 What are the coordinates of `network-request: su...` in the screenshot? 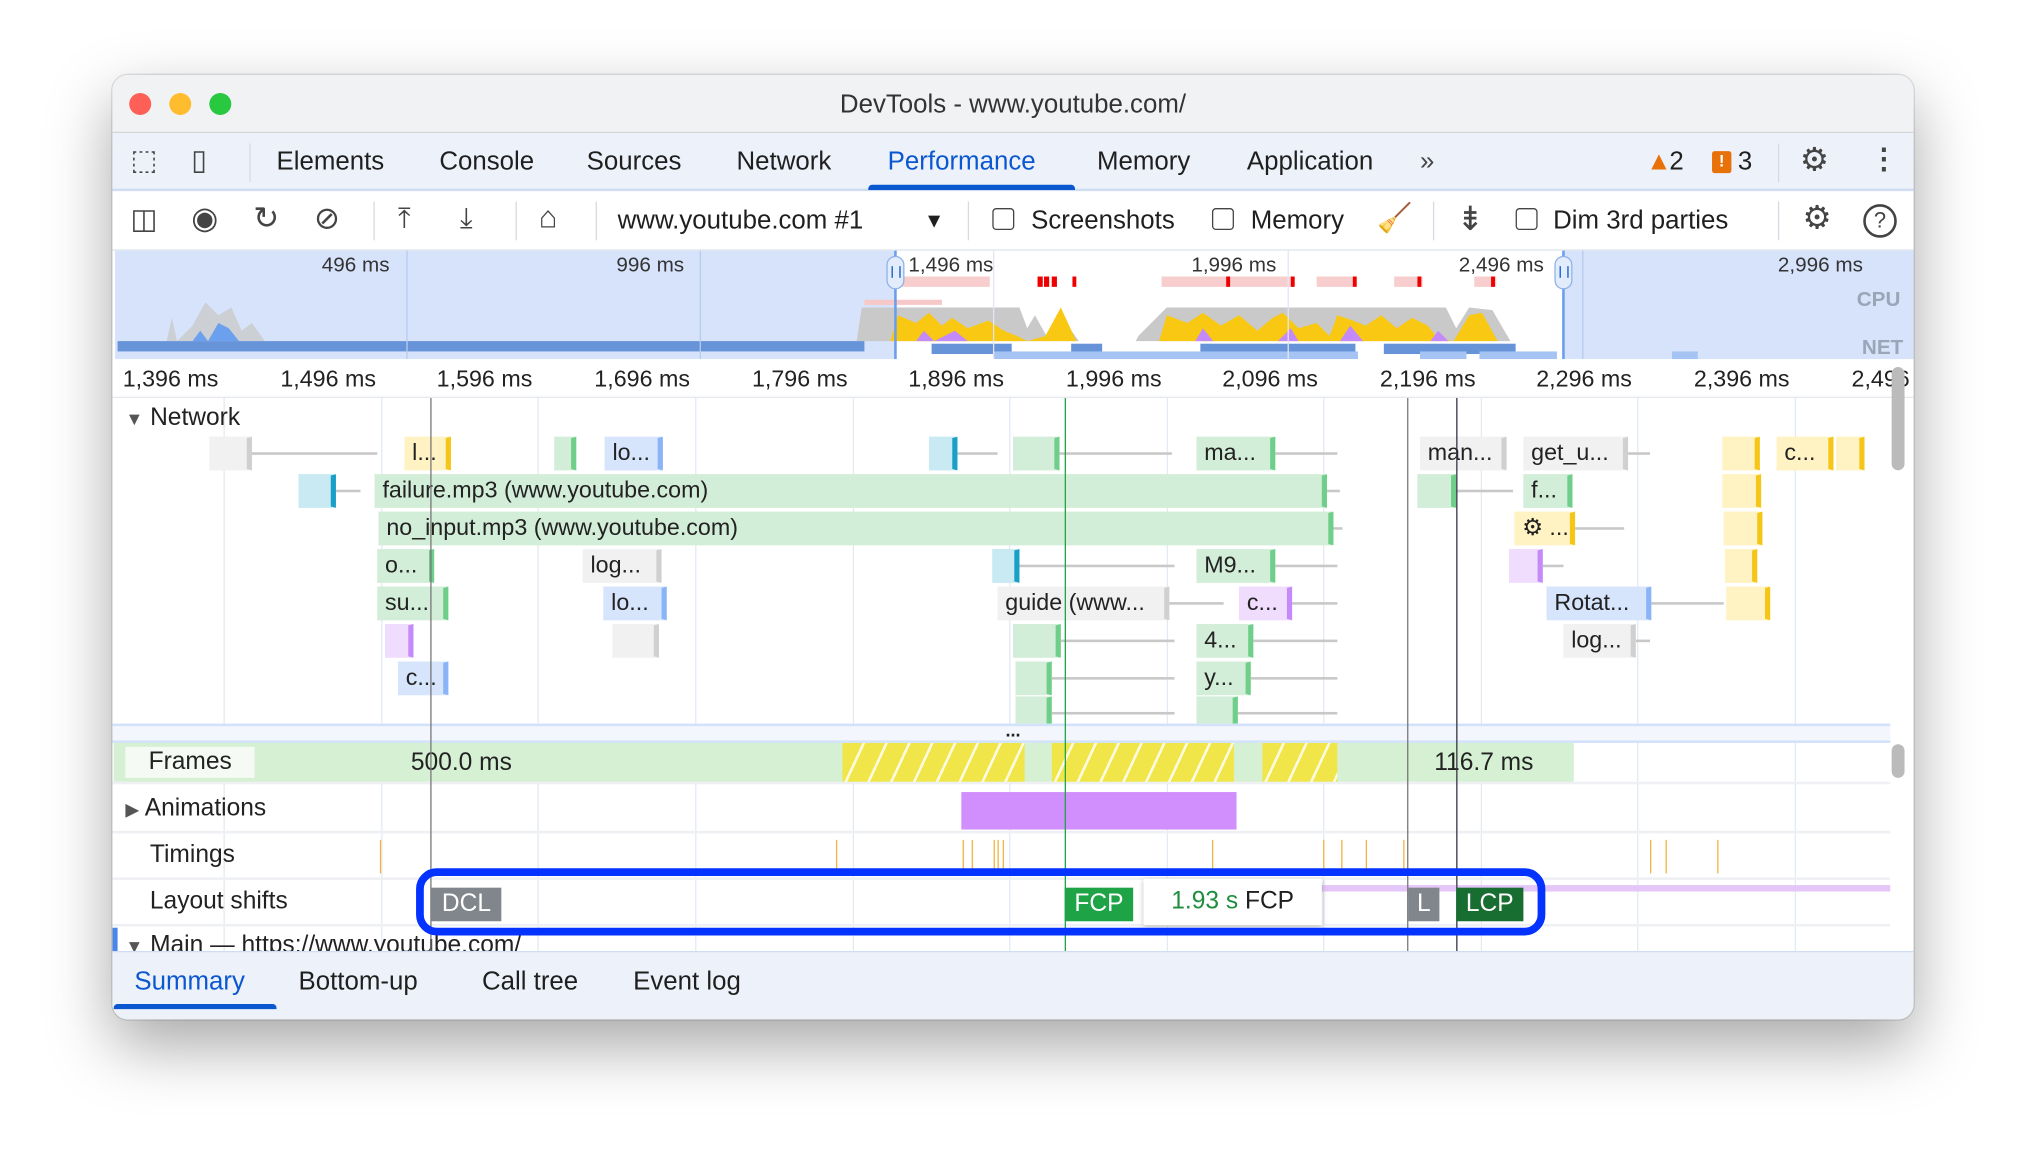 It's located at (413, 603).